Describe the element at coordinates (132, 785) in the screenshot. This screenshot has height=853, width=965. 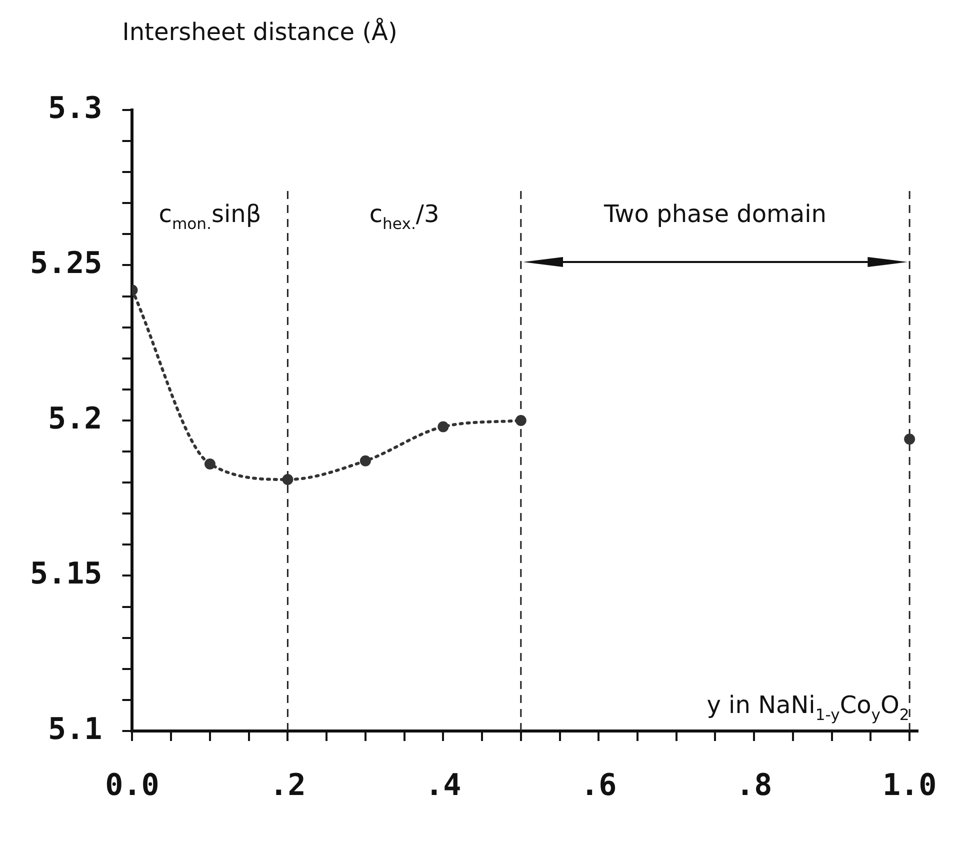
I see `x-tick-label: 0.0` at that location.